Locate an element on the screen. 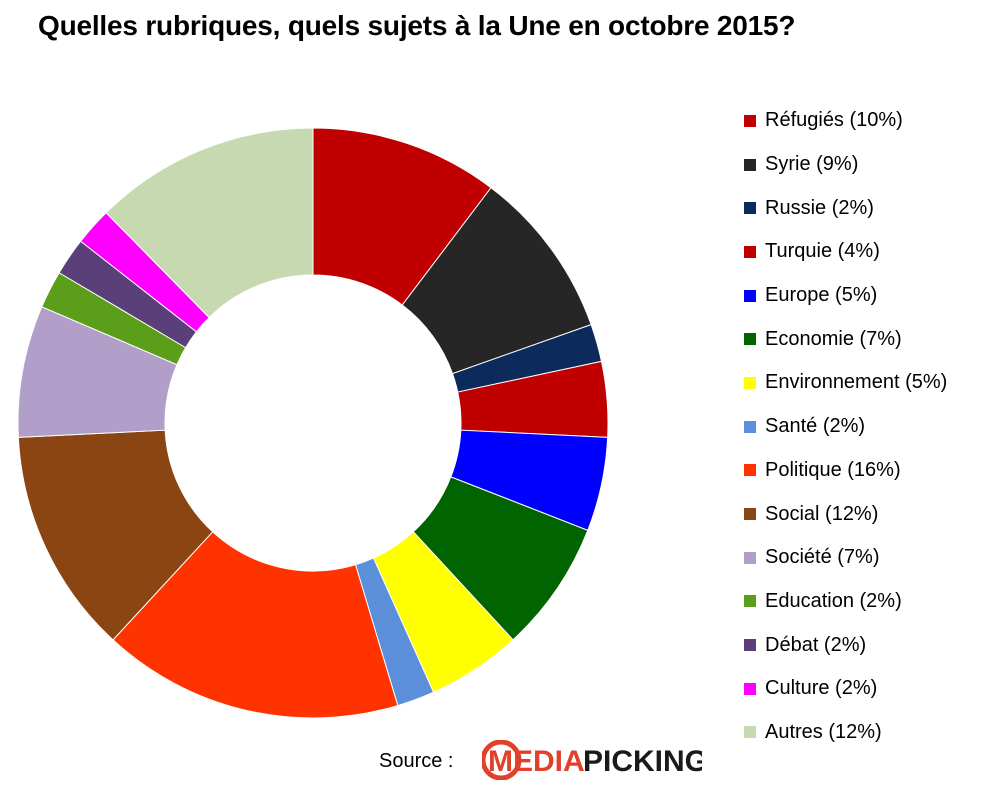  legend-label: Politique (16%) is located at coordinates (833, 469).